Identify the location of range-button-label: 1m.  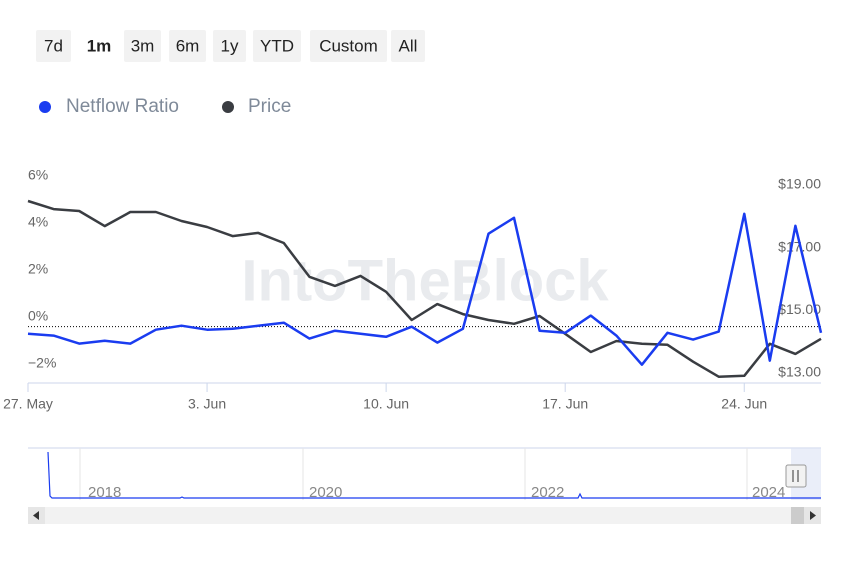
(99, 45).